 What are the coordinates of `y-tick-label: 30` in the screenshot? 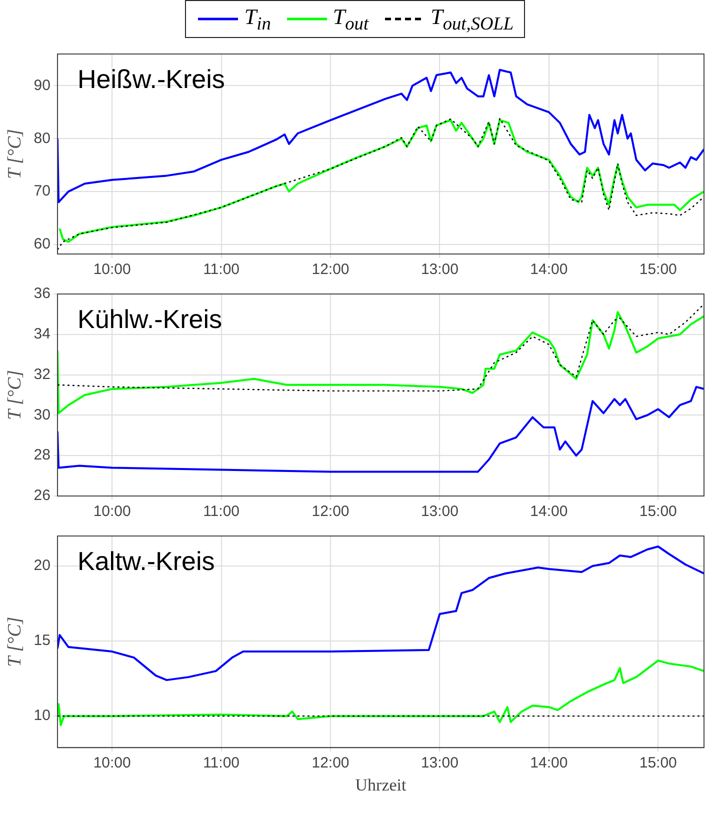 It's located at (42, 415).